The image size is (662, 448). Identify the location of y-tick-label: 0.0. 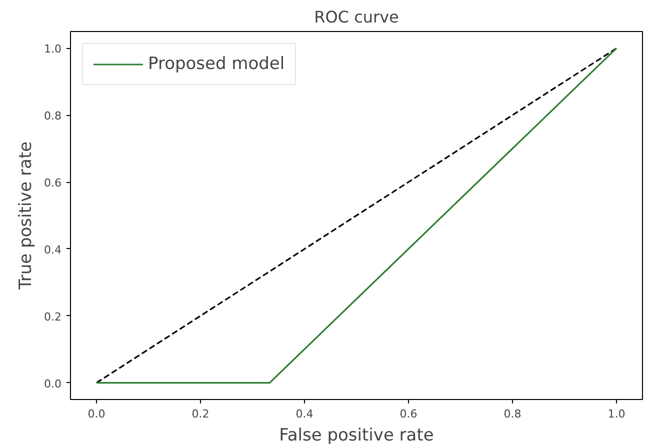
(53, 383).